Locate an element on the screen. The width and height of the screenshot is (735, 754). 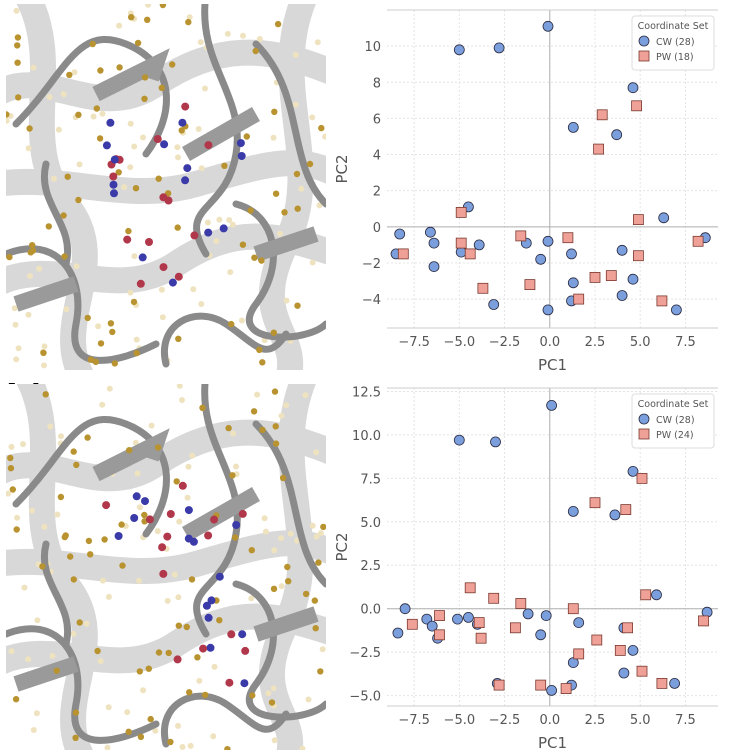
x-tick-label: 7.5 is located at coordinates (685, 342).